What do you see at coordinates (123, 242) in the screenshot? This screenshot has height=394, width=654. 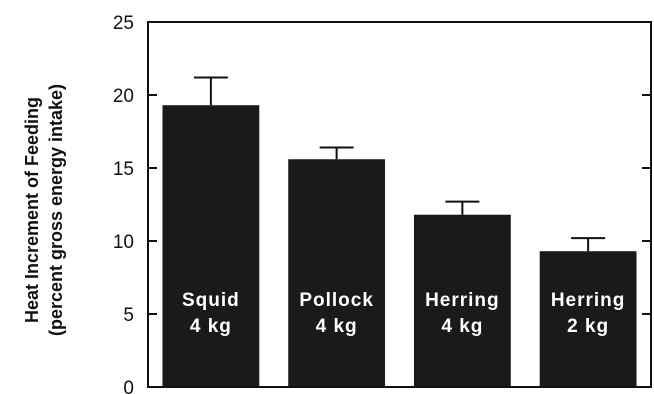 I see `y-tick-label: 10` at bounding box center [123, 242].